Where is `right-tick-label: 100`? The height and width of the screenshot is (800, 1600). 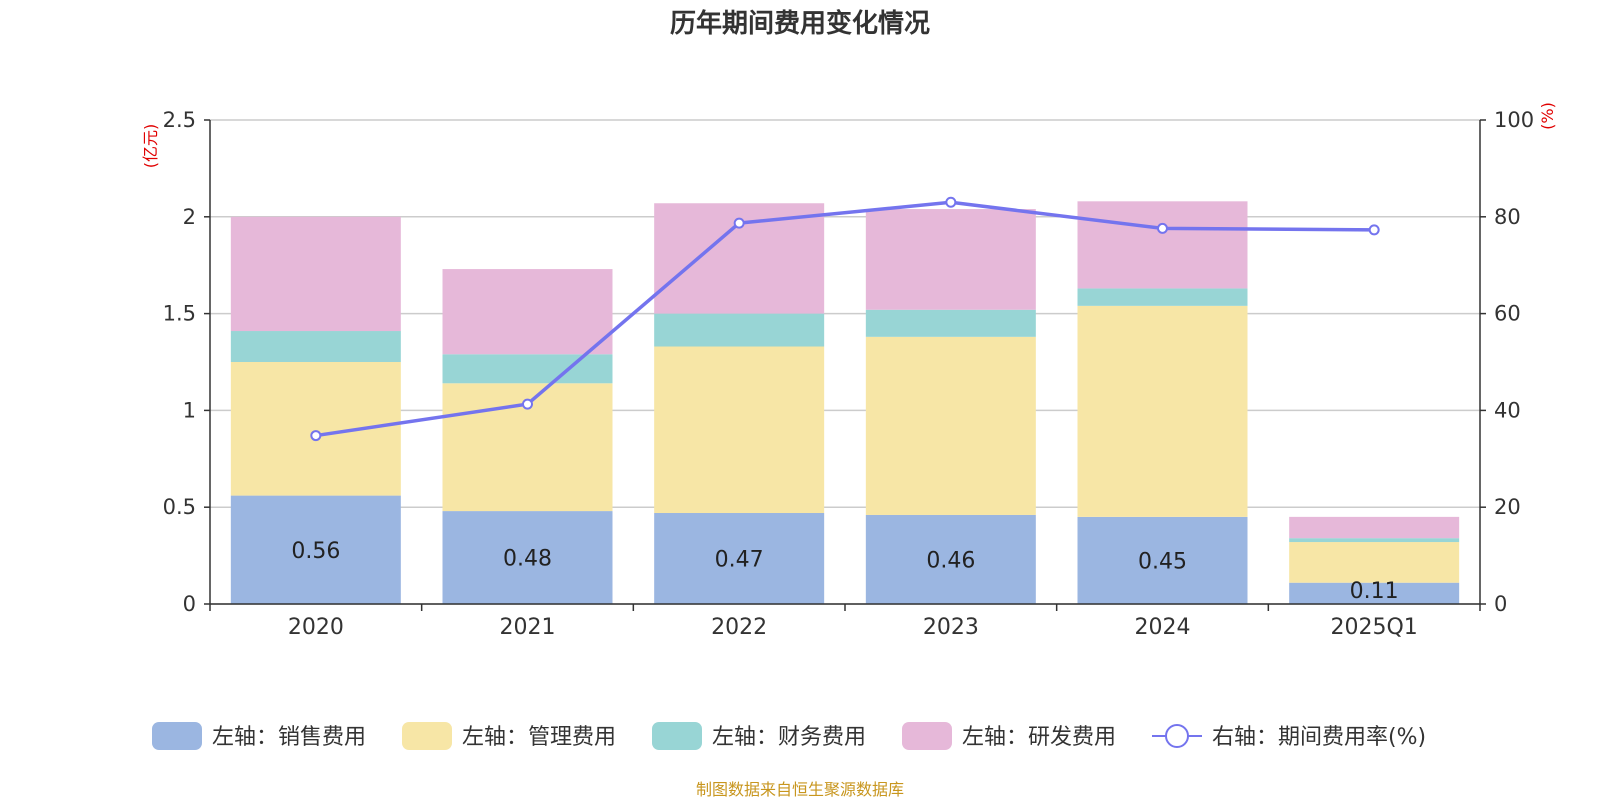 right-tick-label: 100 is located at coordinates (1514, 120).